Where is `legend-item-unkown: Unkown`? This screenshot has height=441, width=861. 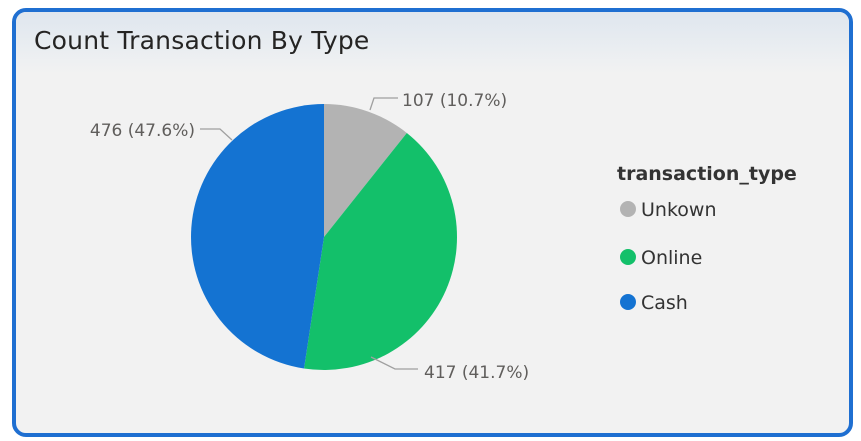
legend-item-unkown: Unkown is located at coordinates (668, 210).